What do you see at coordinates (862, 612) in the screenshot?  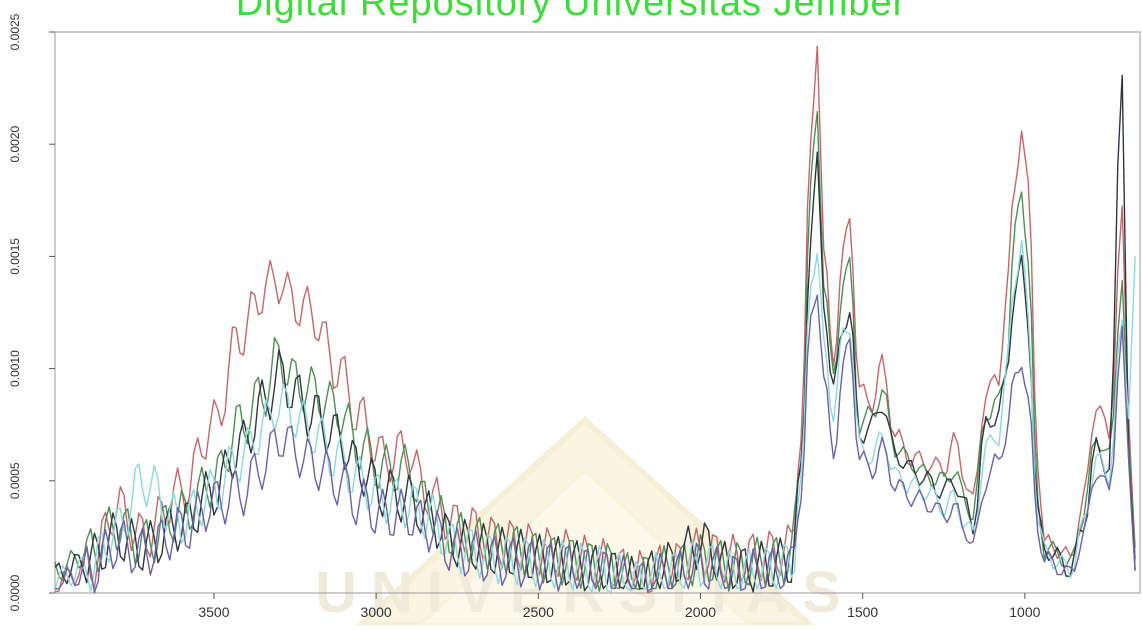 I see `x-tick-label: 1500` at bounding box center [862, 612].